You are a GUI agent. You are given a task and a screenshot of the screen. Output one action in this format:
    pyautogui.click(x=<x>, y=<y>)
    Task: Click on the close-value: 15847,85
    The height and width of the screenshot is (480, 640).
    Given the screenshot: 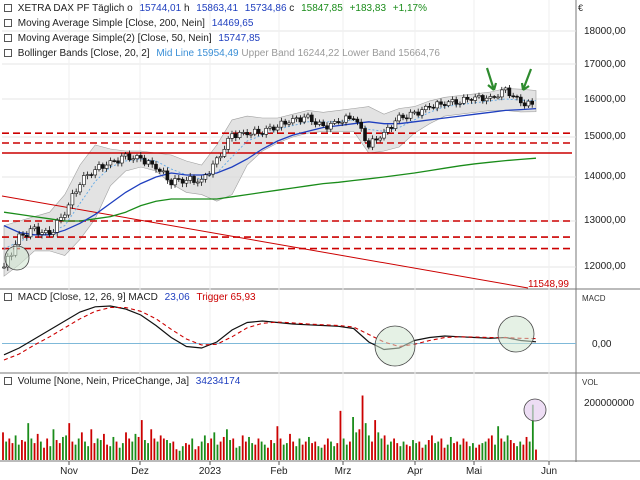 What is the action you would take?
    pyautogui.click(x=322, y=8)
    